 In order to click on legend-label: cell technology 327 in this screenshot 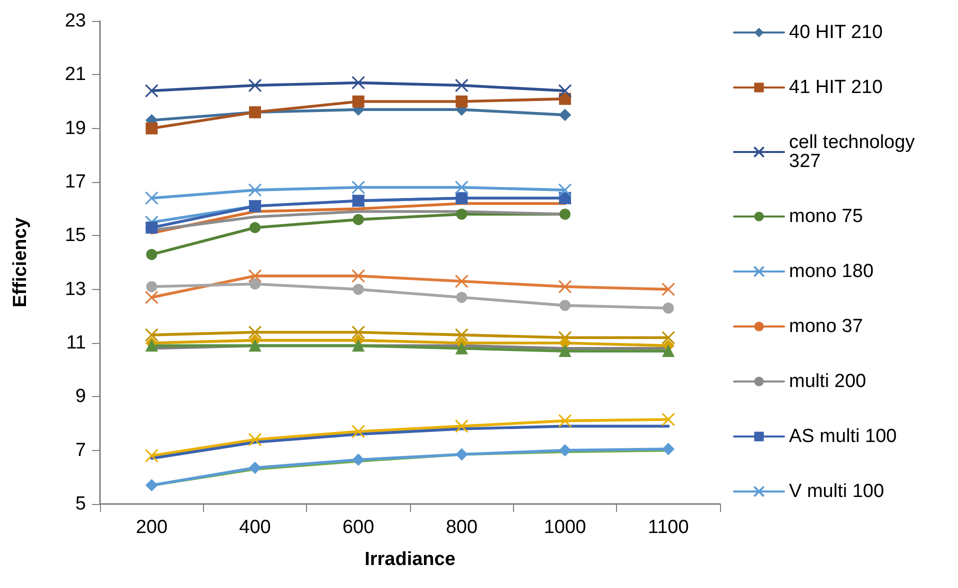, I will do `click(854, 152)`.